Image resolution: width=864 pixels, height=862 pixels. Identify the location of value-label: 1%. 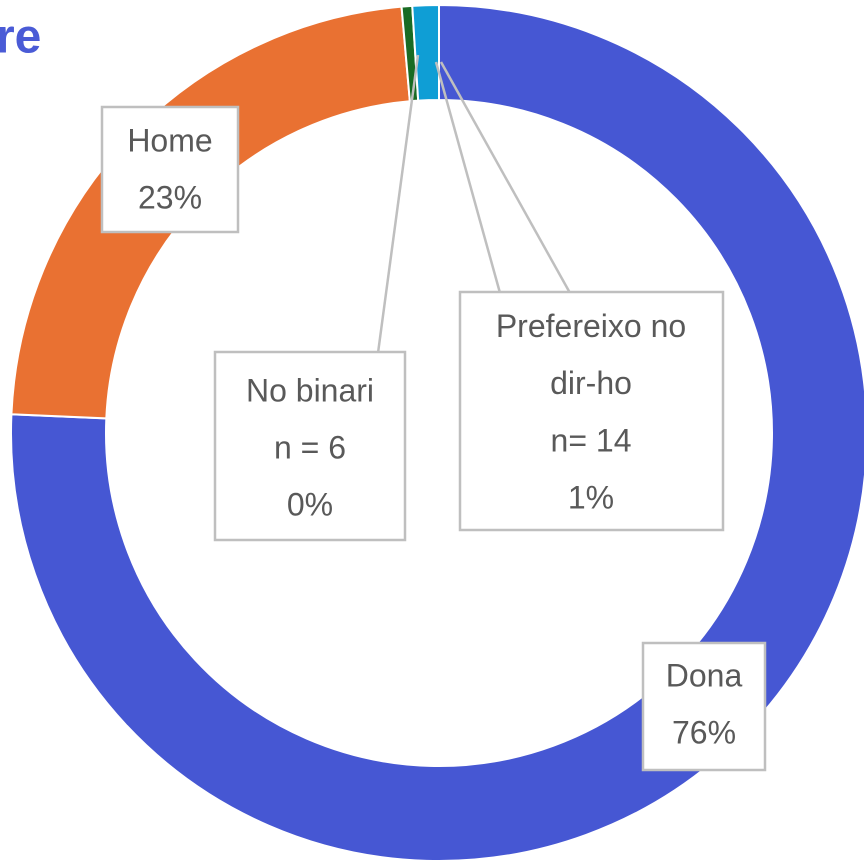
(591, 497).